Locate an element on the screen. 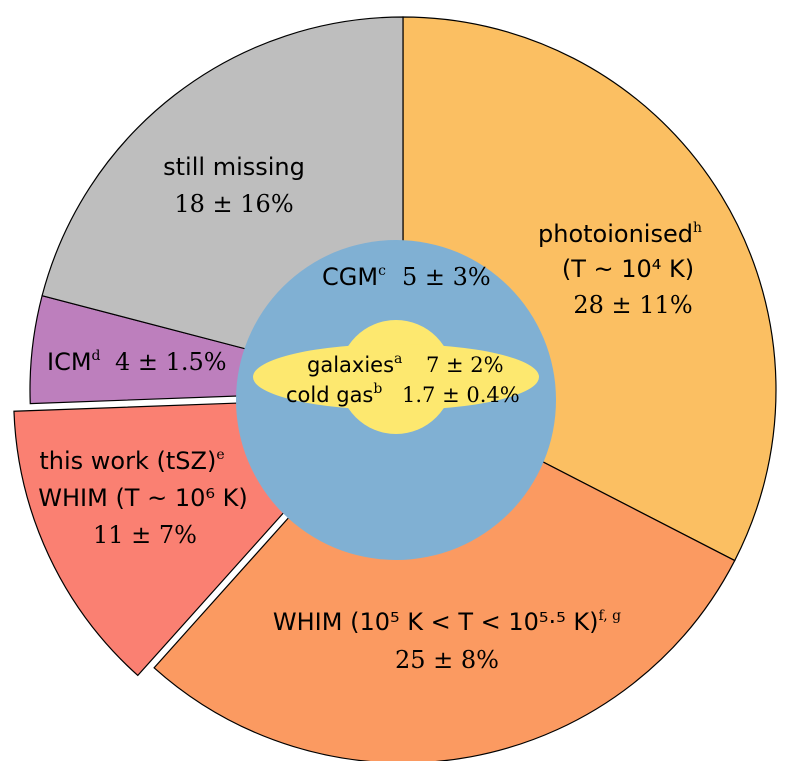 The height and width of the screenshot is (761, 785). photoionised-label: photoionisedh (T ~ 10⁴ K) 28 ± 11% is located at coordinates (620, 269).